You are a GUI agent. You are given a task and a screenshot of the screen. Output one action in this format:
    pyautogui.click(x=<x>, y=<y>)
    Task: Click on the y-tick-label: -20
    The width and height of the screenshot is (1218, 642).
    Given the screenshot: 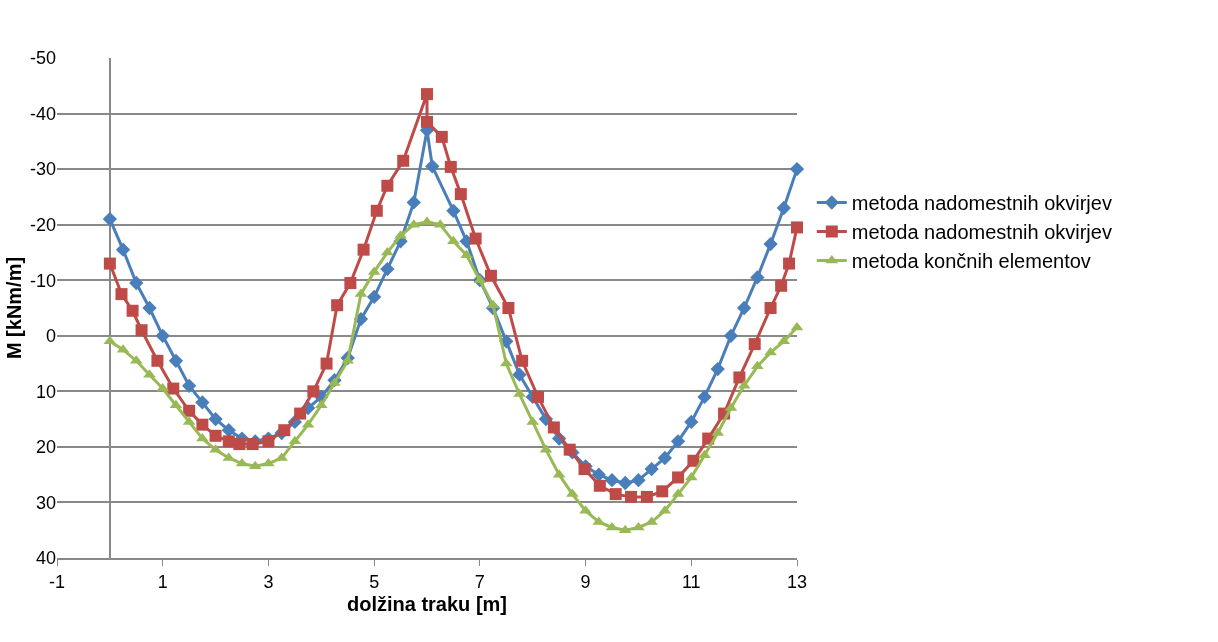 What is the action you would take?
    pyautogui.click(x=42, y=224)
    